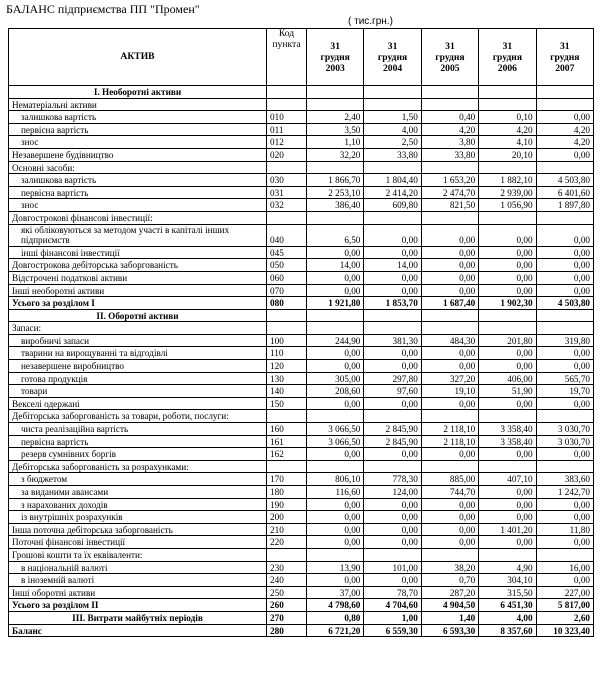 The image size is (604, 696). I want to click on row-value: 5 817,00, so click(565, 605).